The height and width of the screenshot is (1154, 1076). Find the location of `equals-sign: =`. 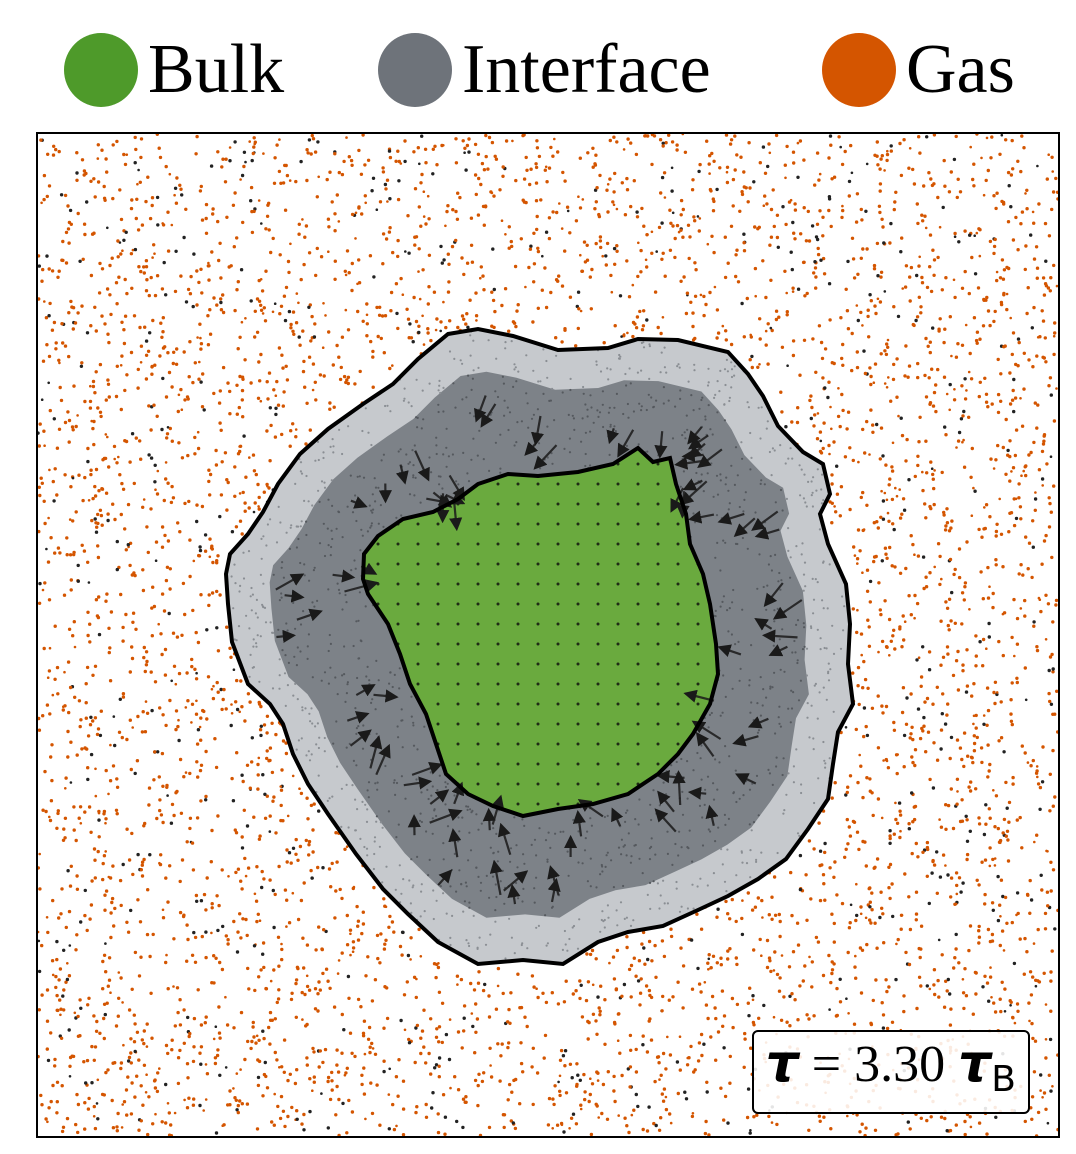

equals-sign: = is located at coordinates (826, 1064).